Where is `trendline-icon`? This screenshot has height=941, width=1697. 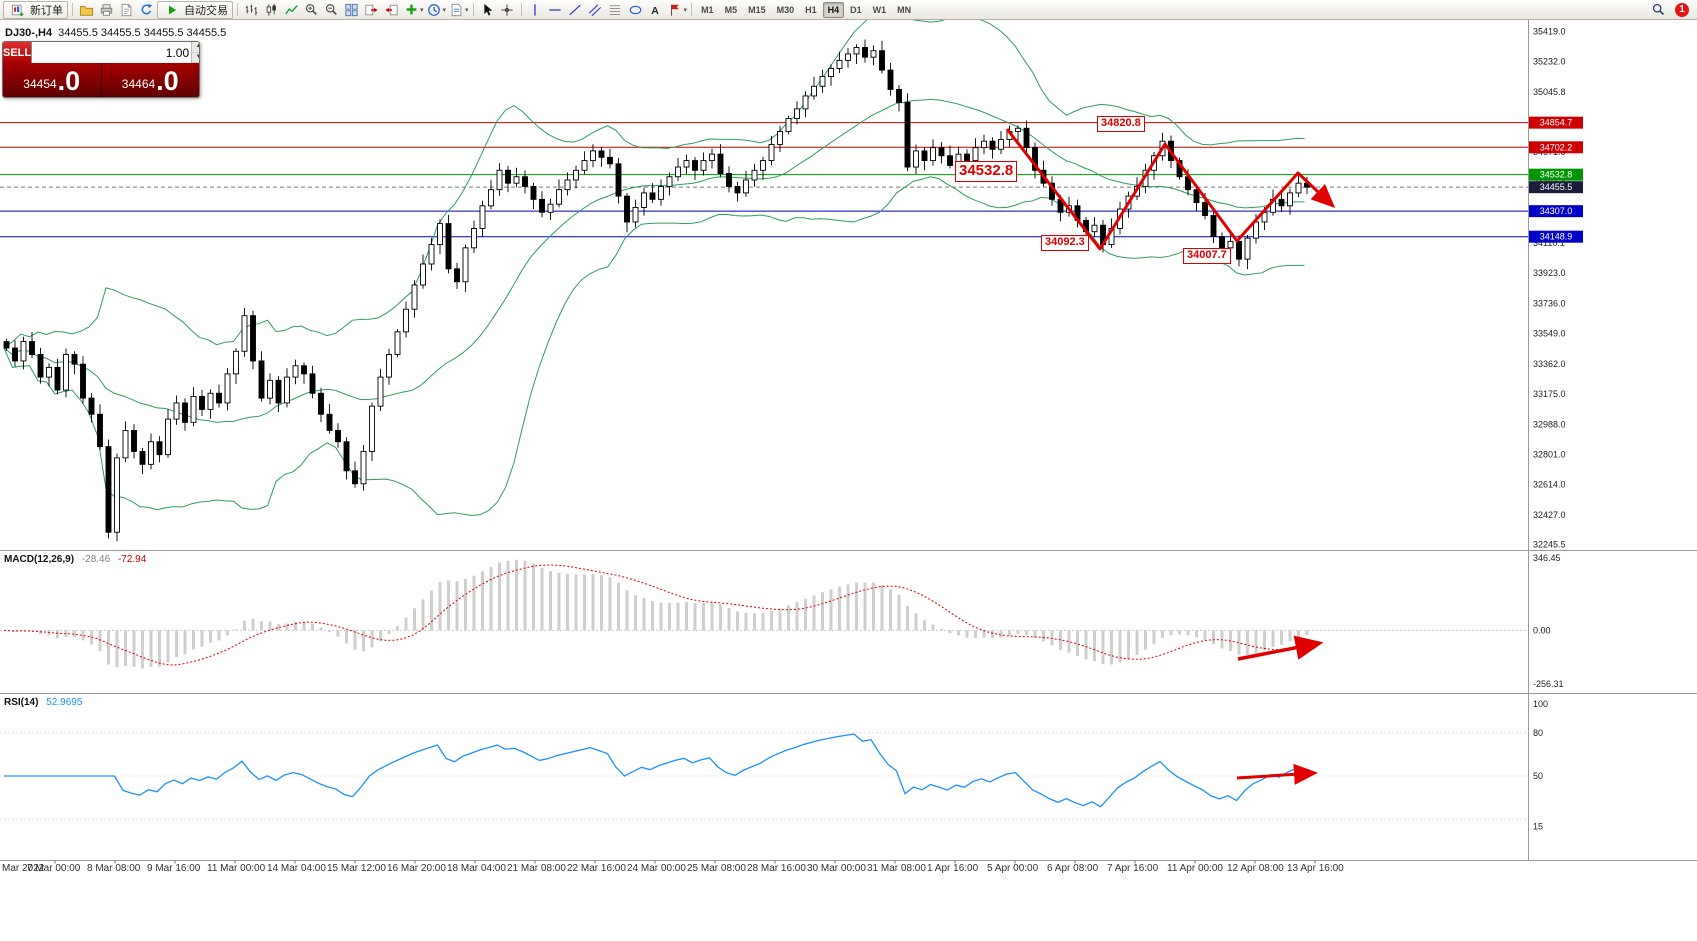
trendline-icon is located at coordinates (575, 10).